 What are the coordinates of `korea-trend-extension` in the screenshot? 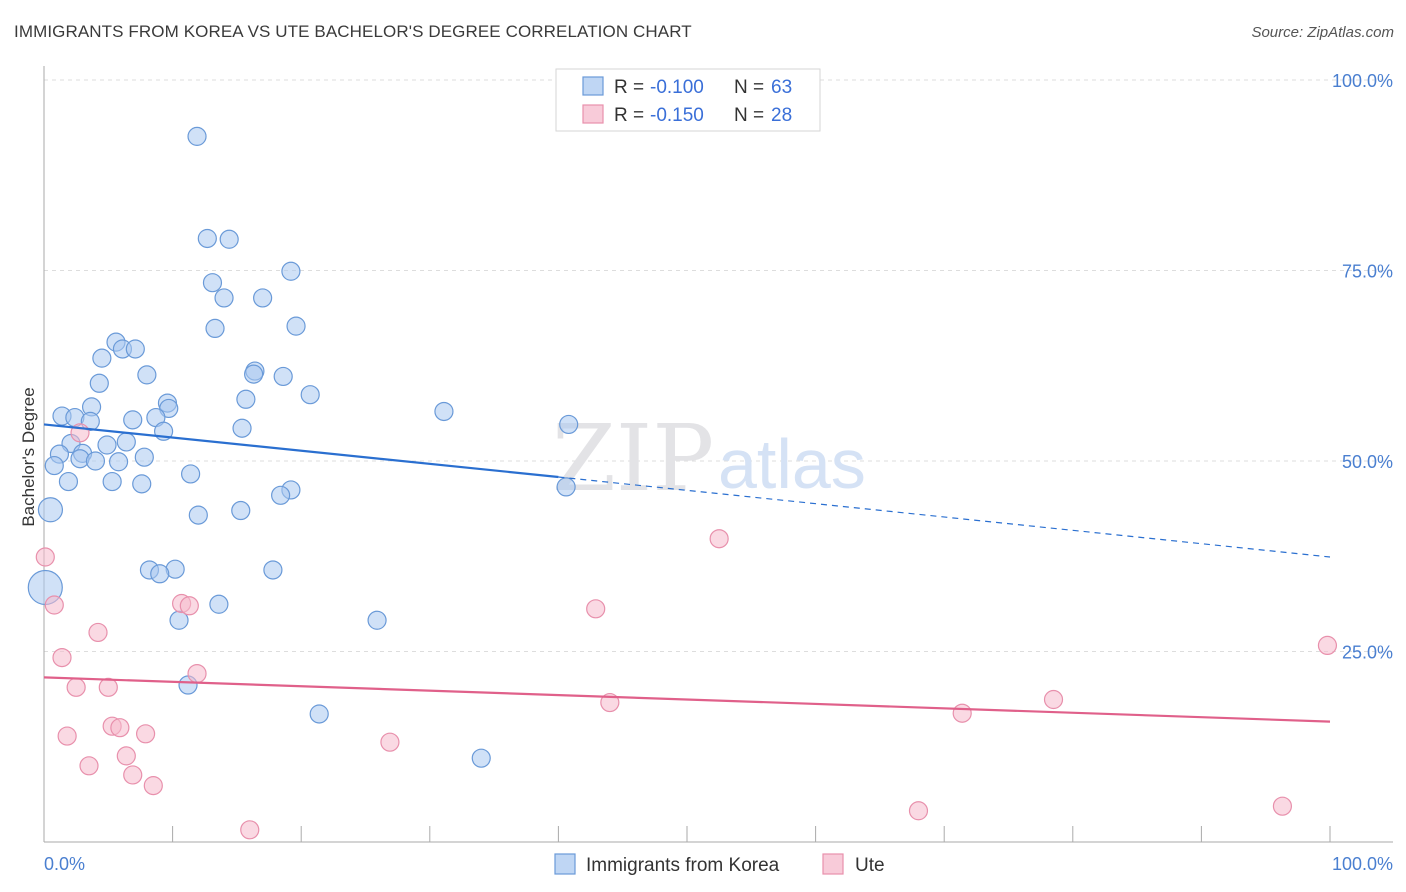 It's located at (944, 517).